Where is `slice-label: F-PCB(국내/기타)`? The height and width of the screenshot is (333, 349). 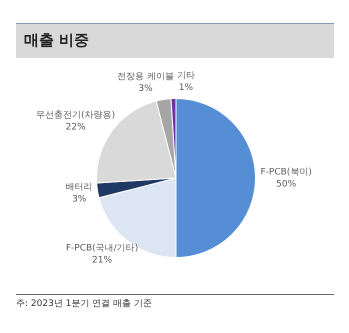
slice-label: F-PCB(국내/기타) is located at coordinates (102, 249).